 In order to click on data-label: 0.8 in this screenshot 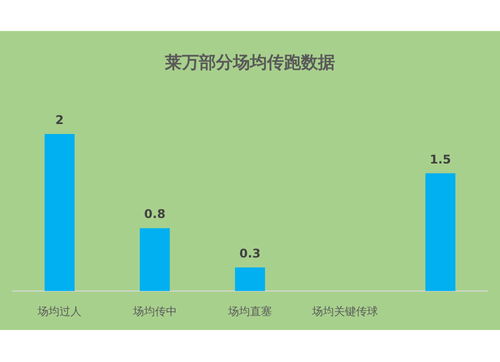, I will do `click(155, 214)`.